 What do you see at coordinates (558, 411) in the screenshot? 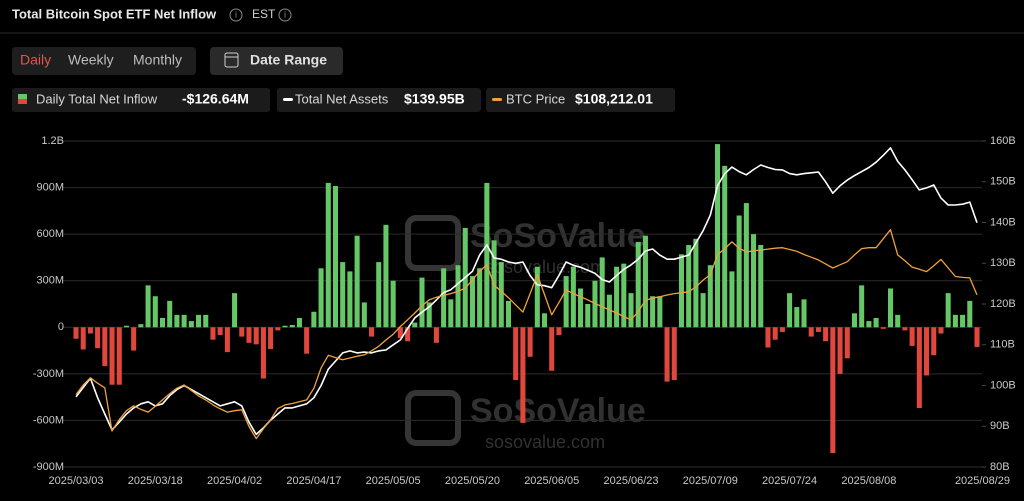
I see `watermark-brand: SoSoValue` at bounding box center [558, 411].